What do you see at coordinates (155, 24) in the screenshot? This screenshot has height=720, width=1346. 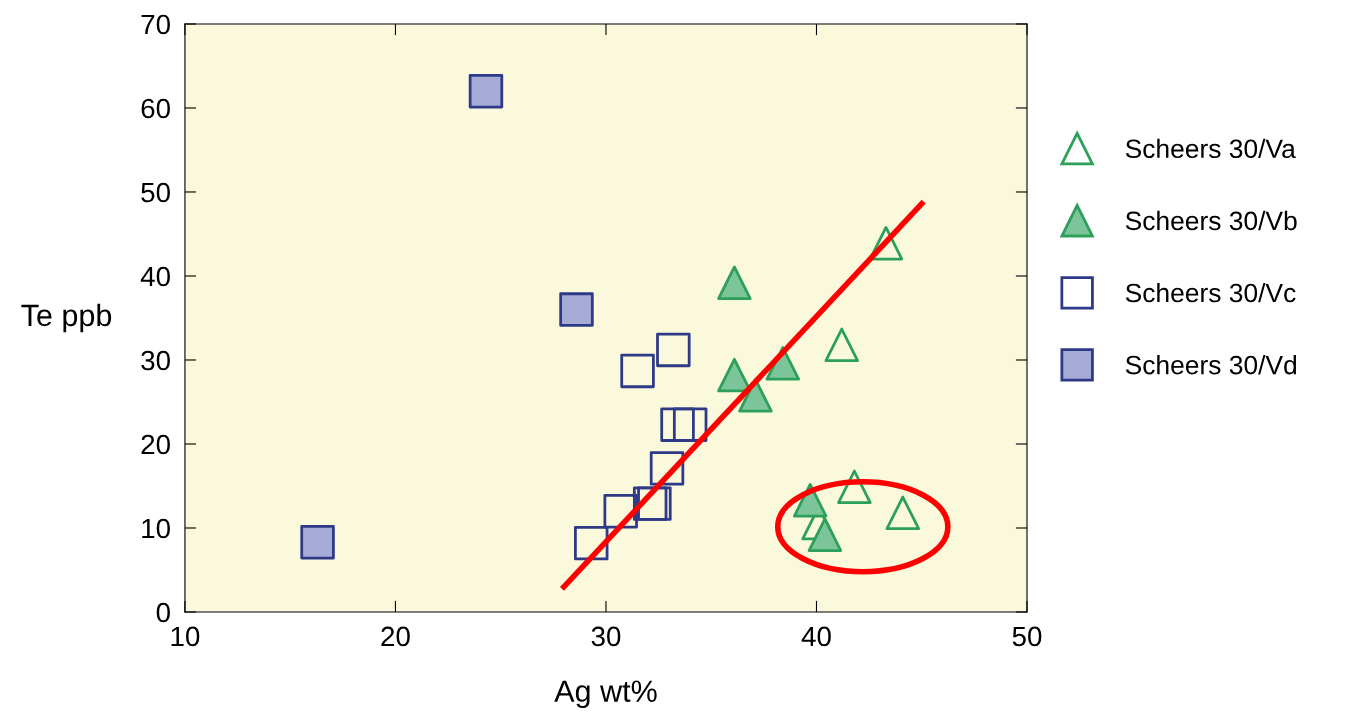 I see `y-tick-label: 70` at bounding box center [155, 24].